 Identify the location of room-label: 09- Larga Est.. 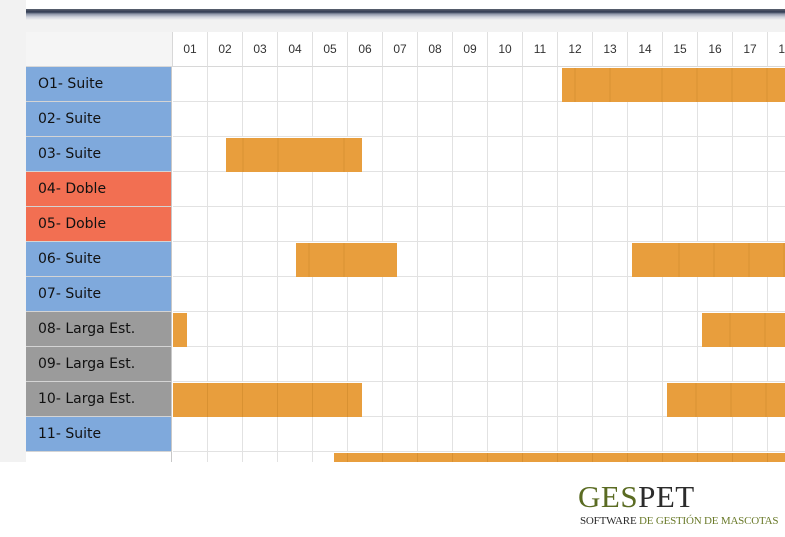
(99, 364).